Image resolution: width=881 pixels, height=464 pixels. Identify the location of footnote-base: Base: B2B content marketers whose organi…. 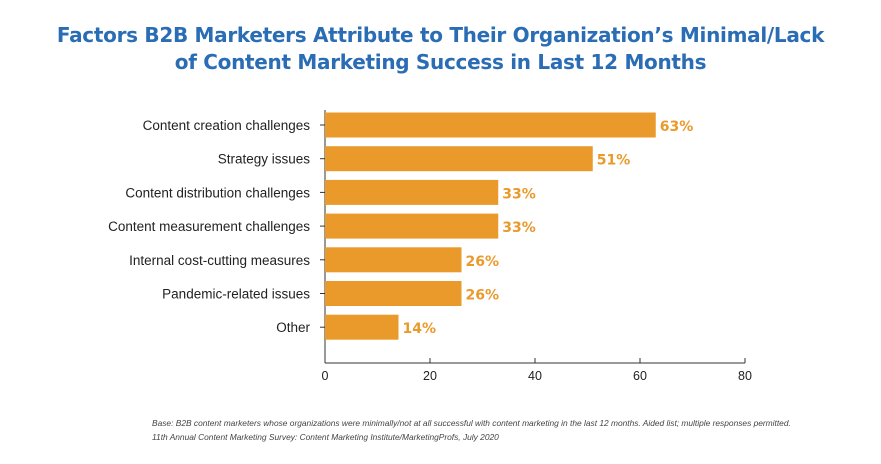
(471, 423).